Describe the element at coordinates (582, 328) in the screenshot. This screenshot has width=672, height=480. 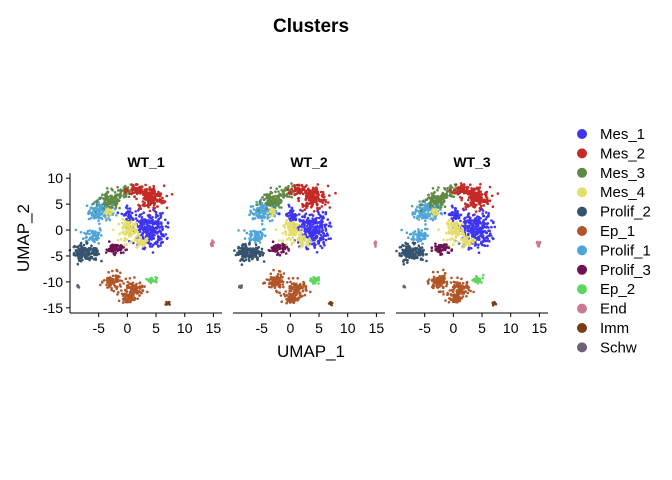
I see `legend-swatch` at that location.